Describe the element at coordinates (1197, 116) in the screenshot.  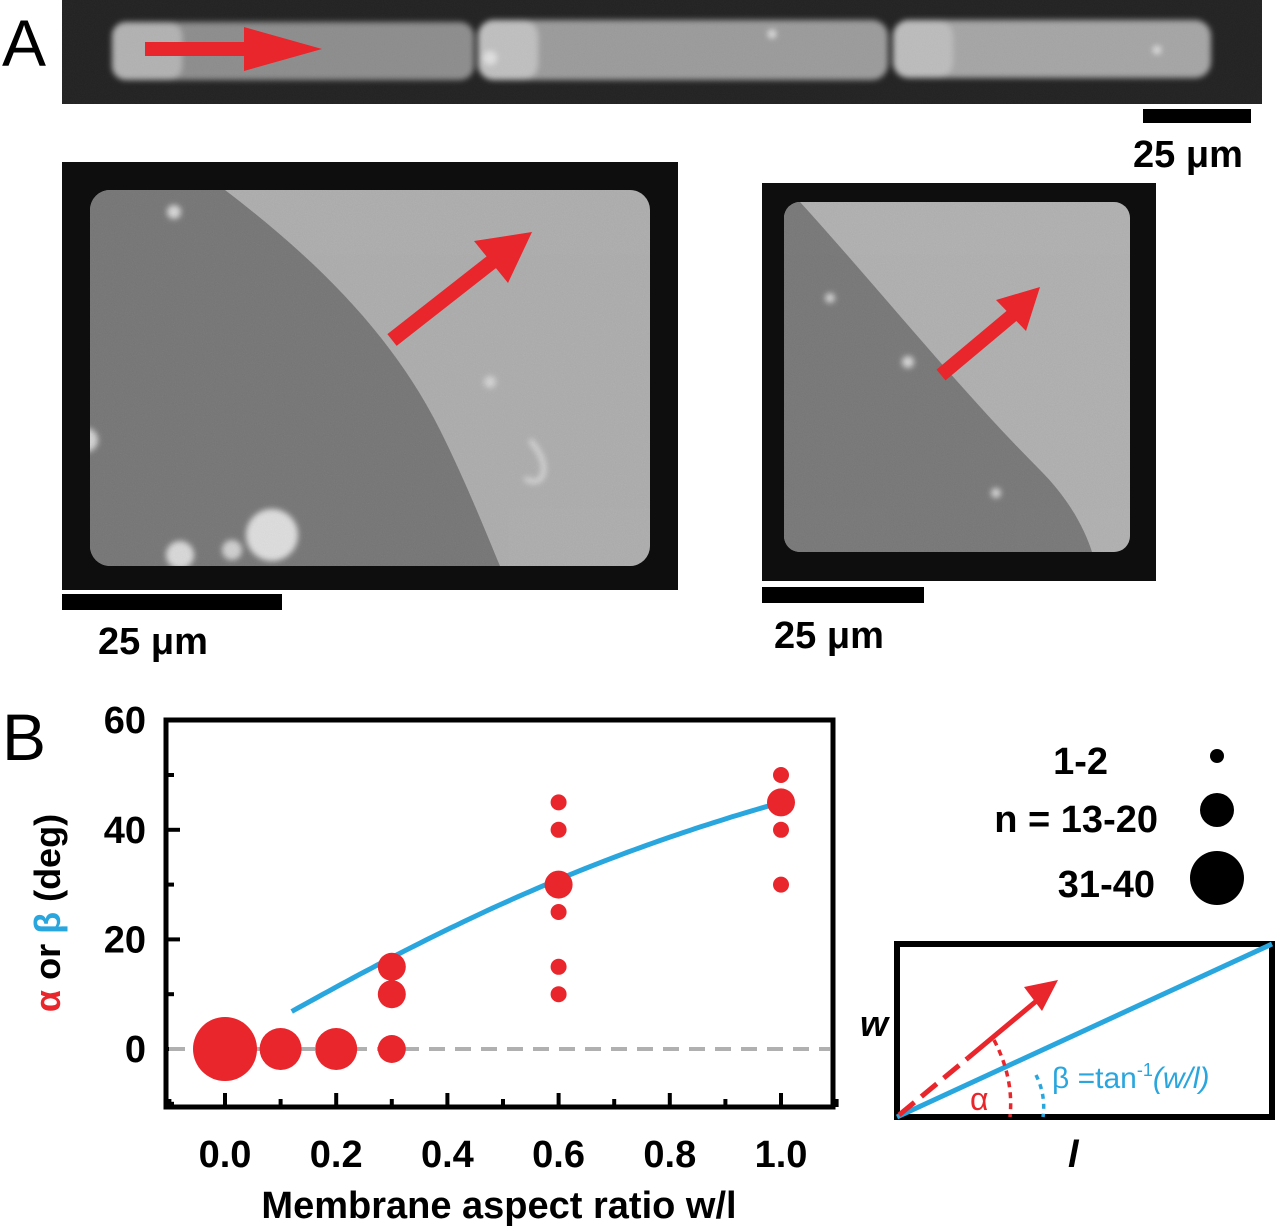
I see `scale-bar-top` at that location.